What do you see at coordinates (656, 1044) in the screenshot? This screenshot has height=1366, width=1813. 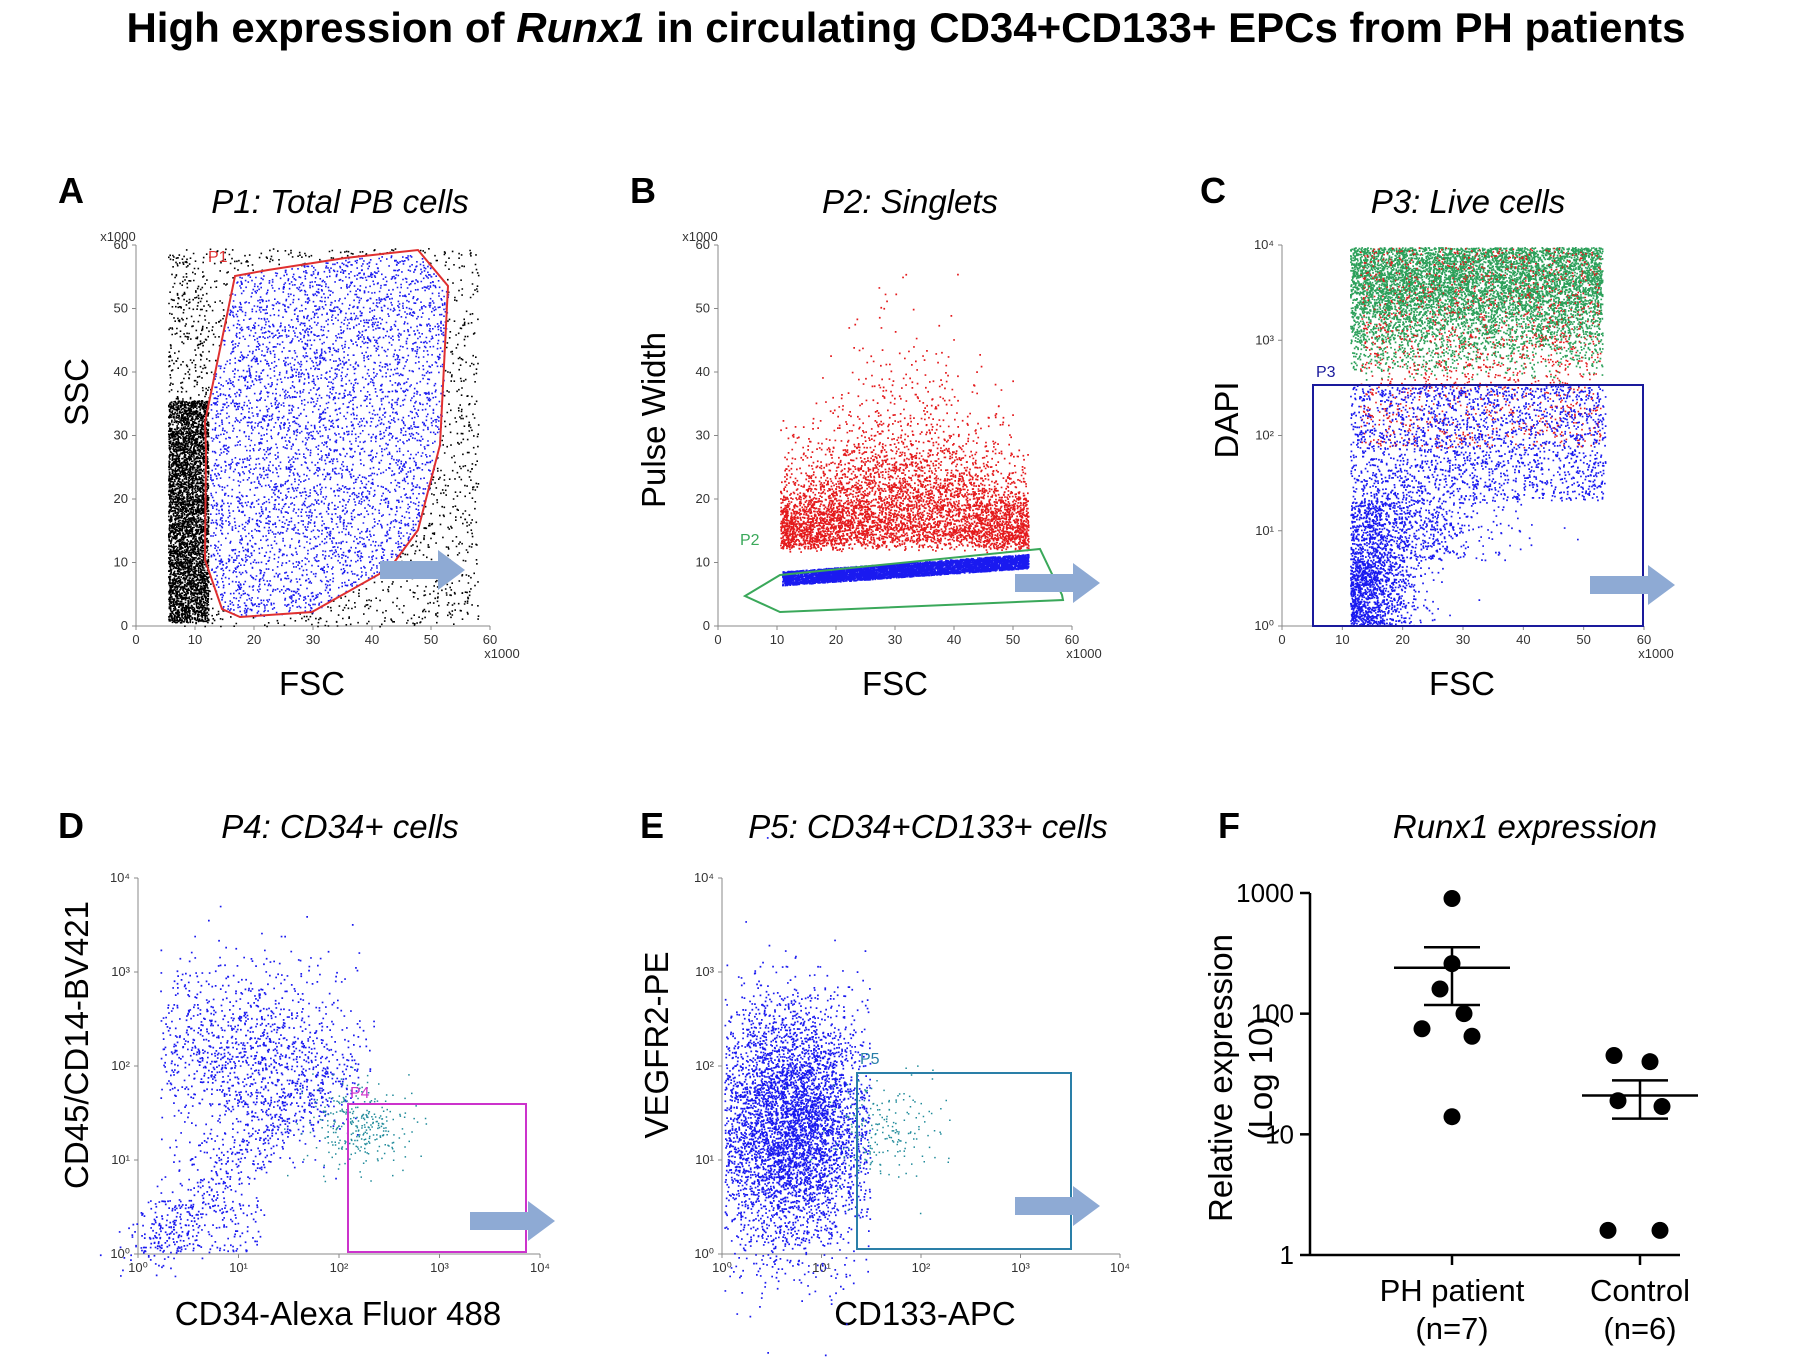 I see `panel-e-ylabel: VEGFR2-PE` at bounding box center [656, 1044].